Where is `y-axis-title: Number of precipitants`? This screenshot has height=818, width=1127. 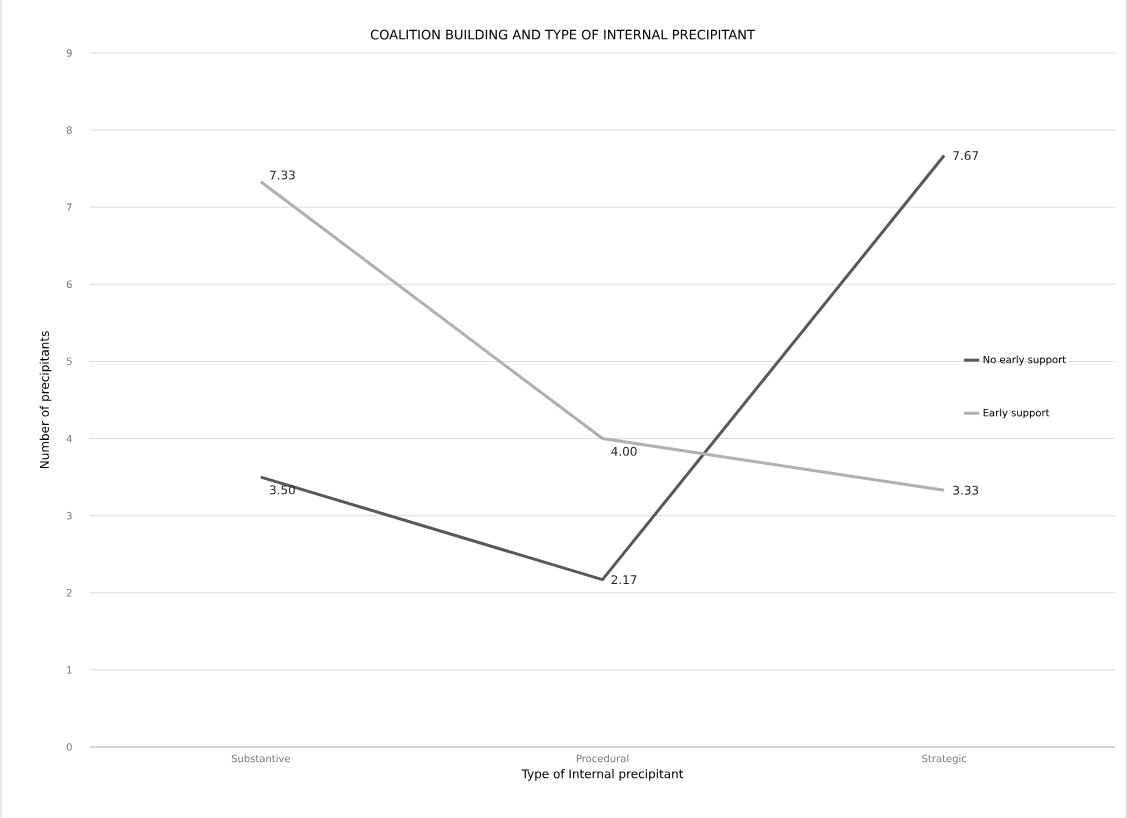 y-axis-title: Number of precipitants is located at coordinates (45, 400).